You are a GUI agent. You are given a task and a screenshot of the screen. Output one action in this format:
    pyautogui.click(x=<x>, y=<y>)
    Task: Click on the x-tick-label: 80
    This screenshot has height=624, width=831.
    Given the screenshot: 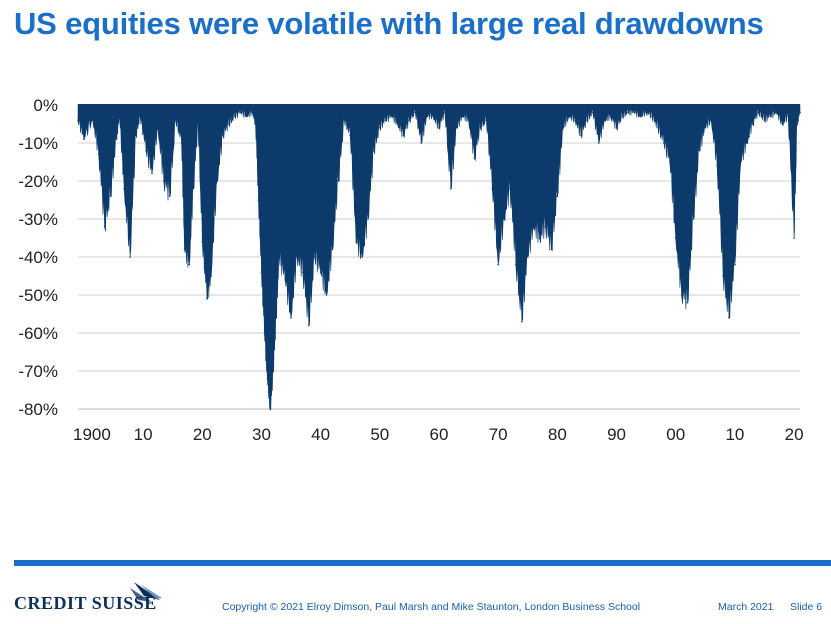 What is the action you would take?
    pyautogui.click(x=557, y=434)
    